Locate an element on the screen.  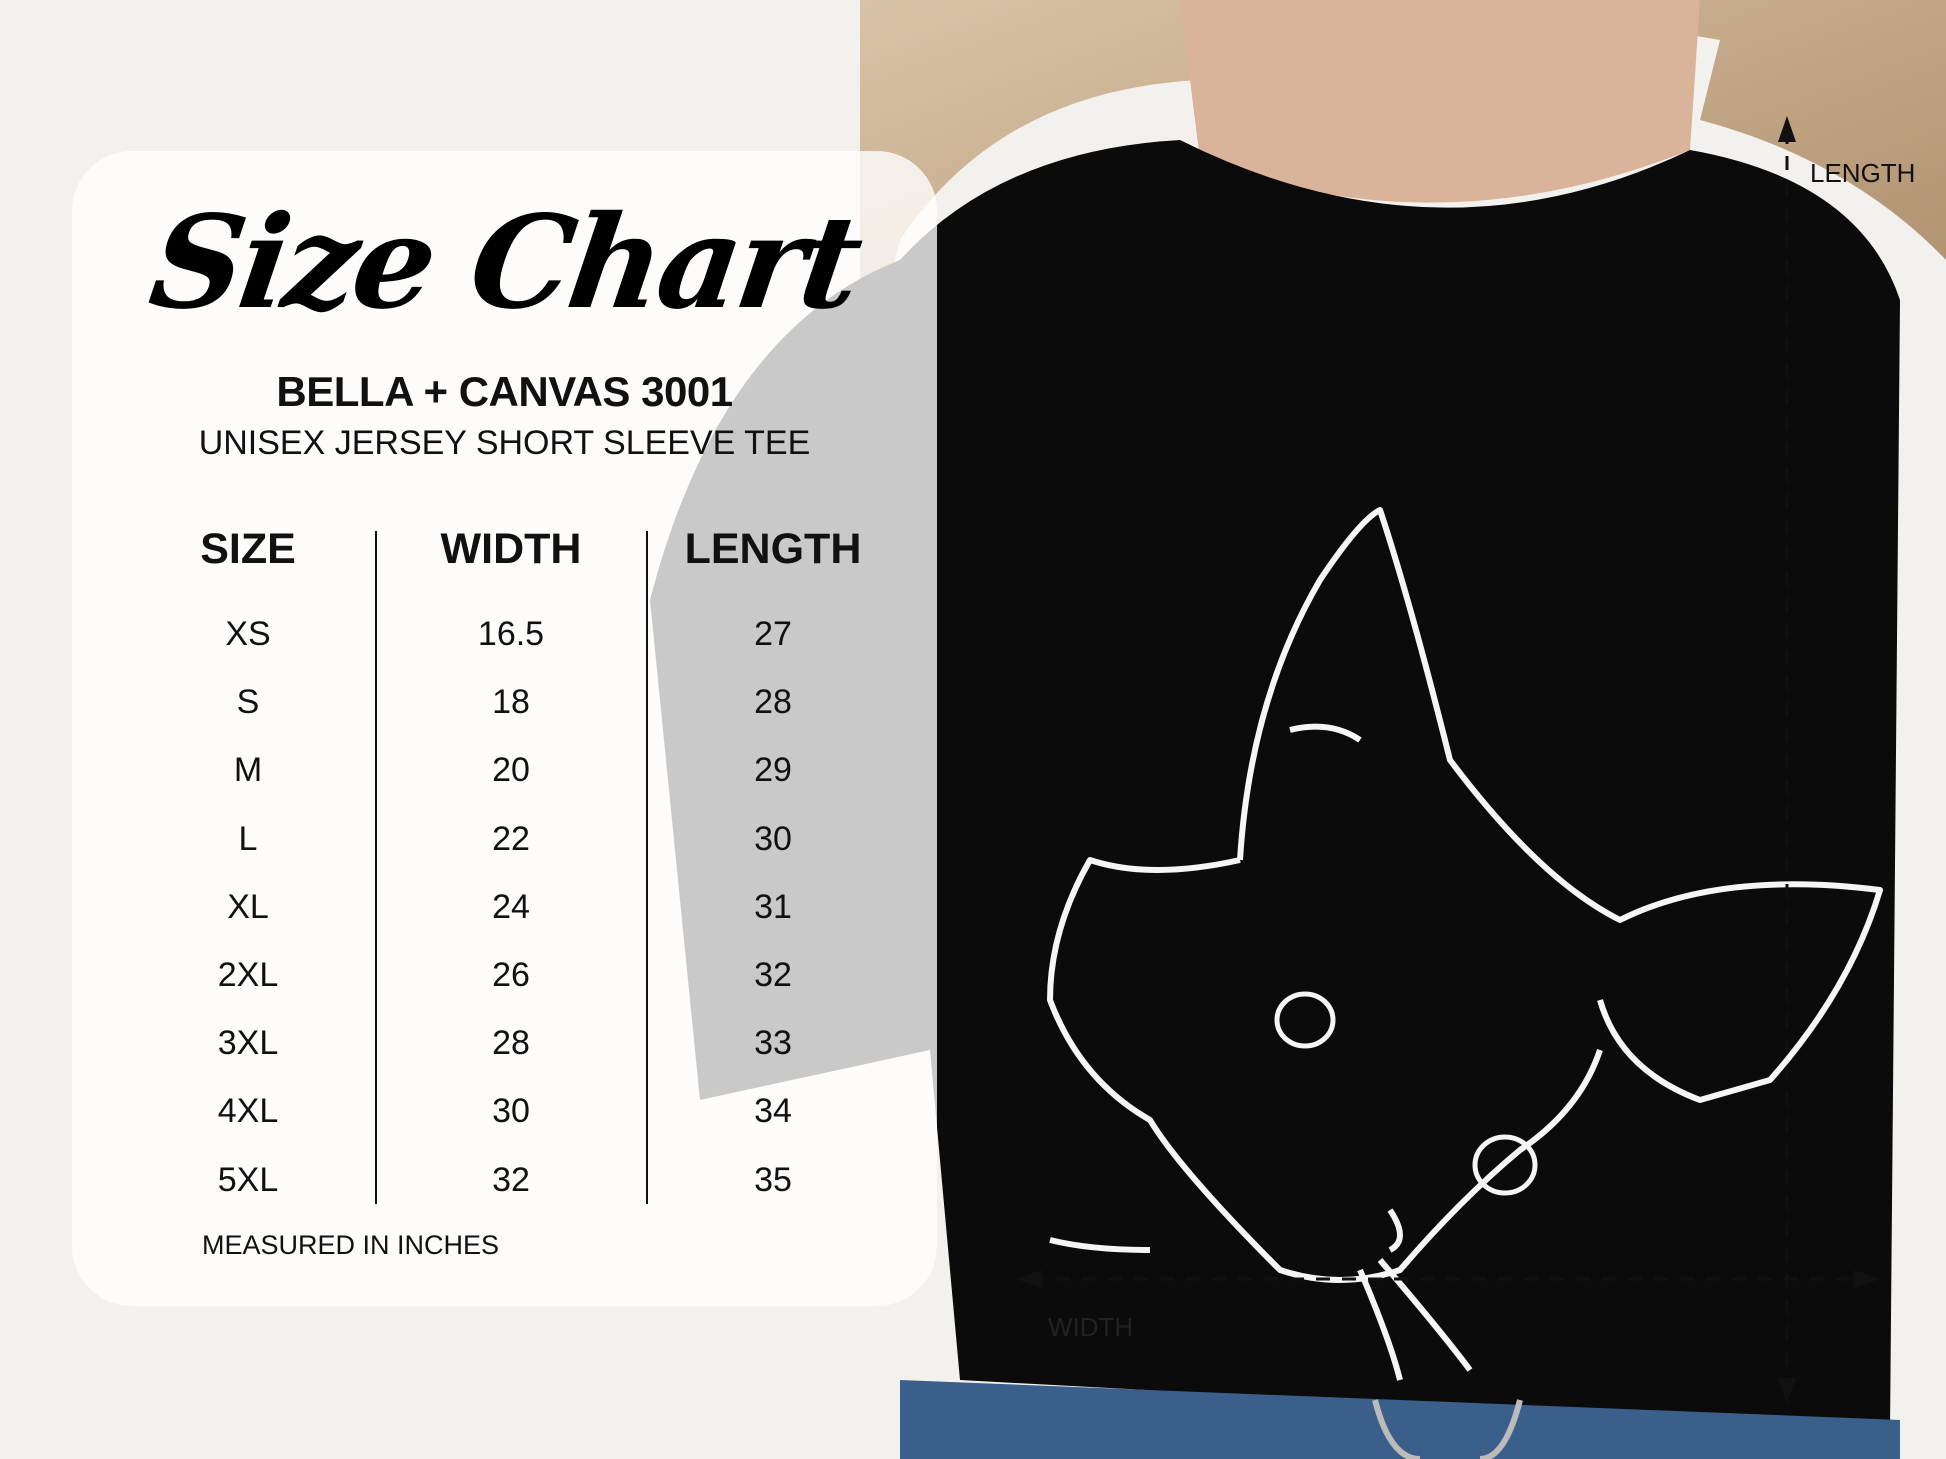
size-cell: 2XL is located at coordinates (248, 975).